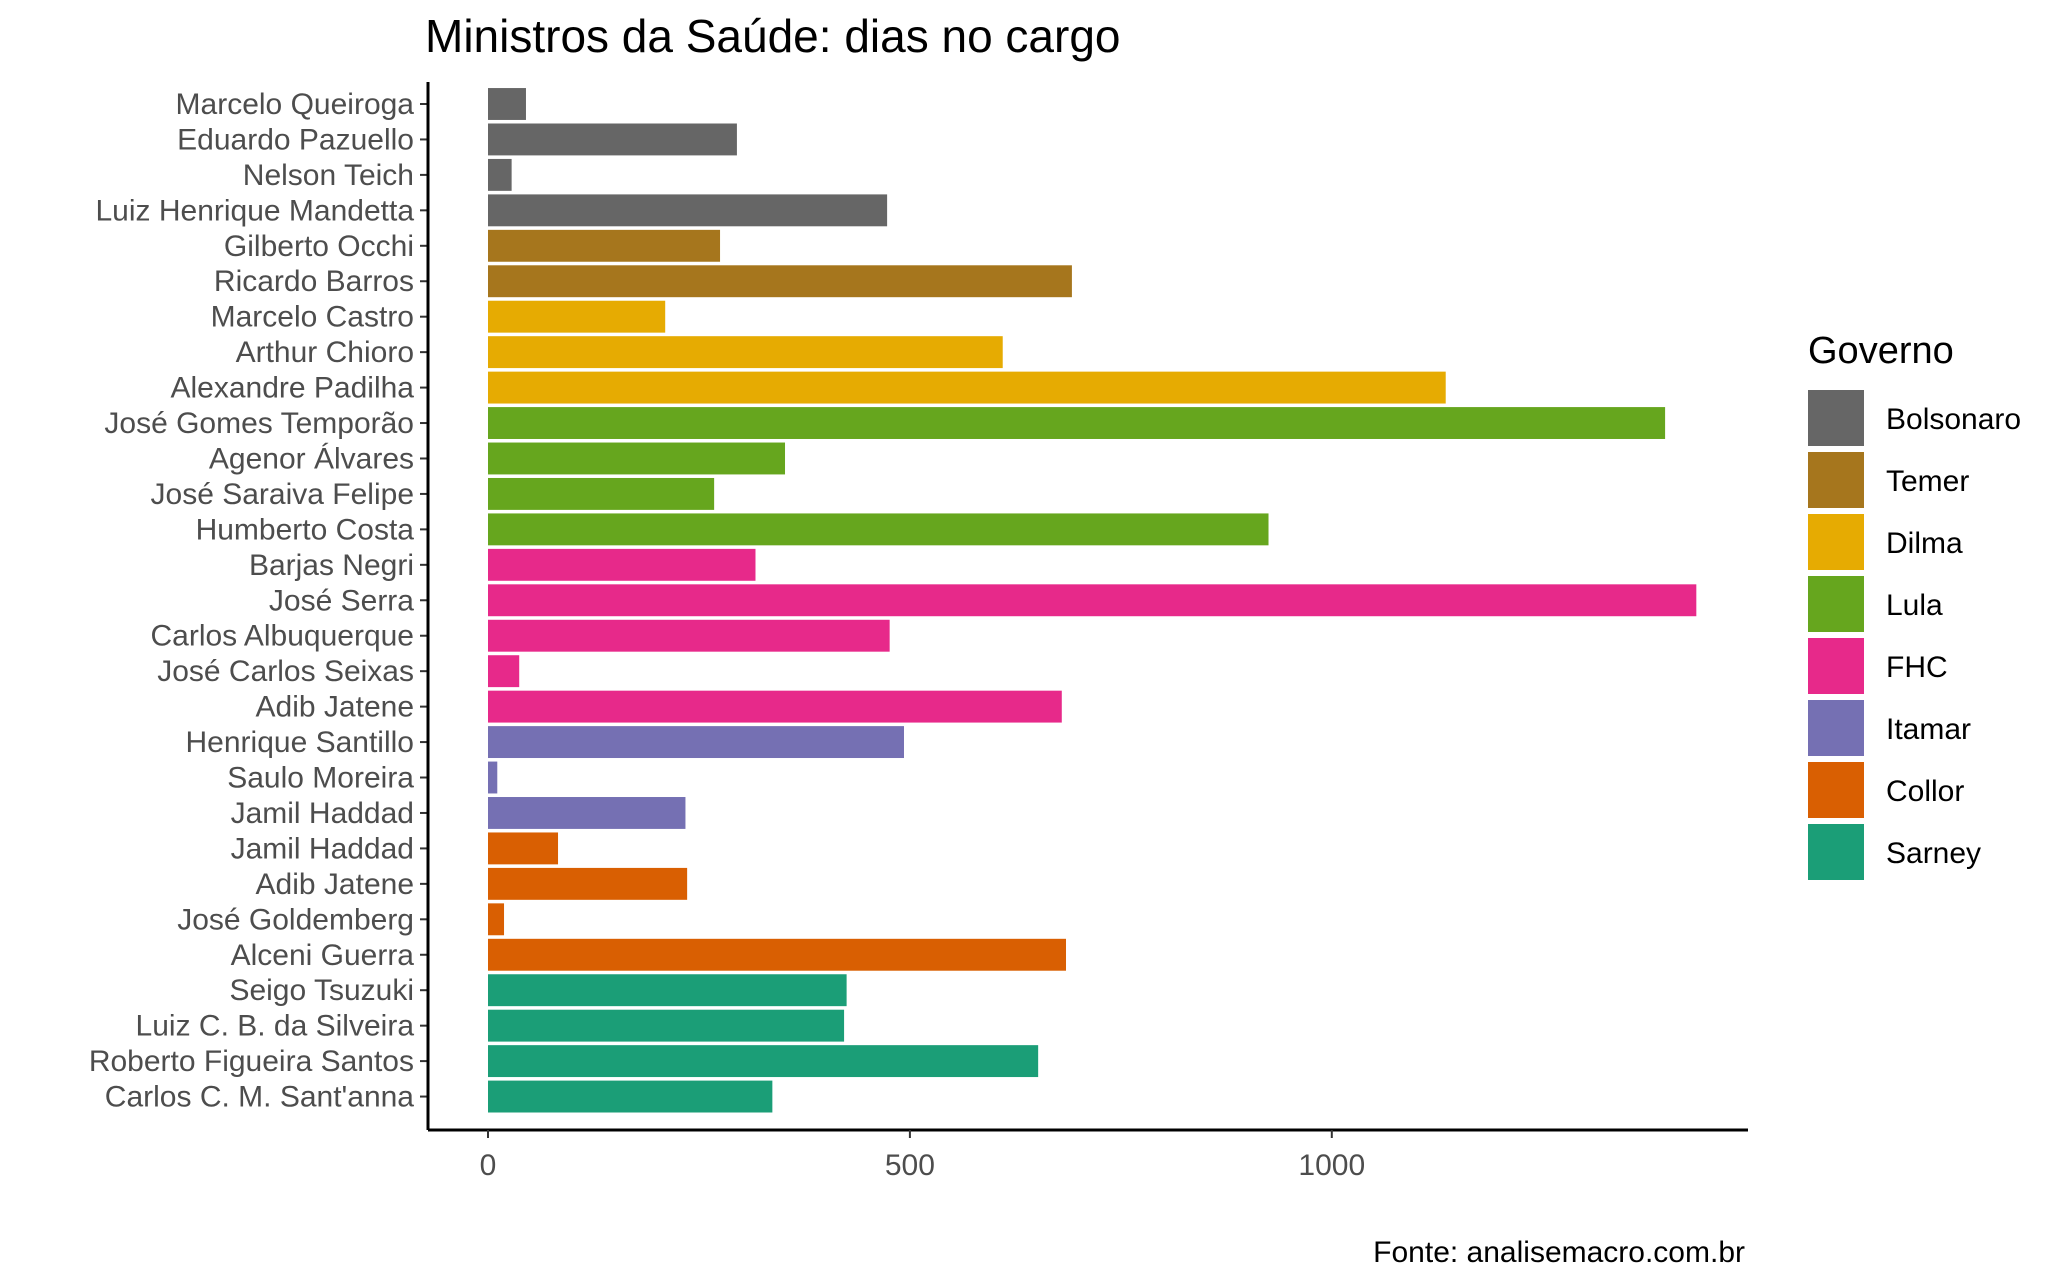 Image resolution: width=2048 pixels, height=1280 pixels. Describe the element at coordinates (260, 1097) in the screenshot. I see `y-tick-label: Carlos C. M. Sant'anna` at that location.